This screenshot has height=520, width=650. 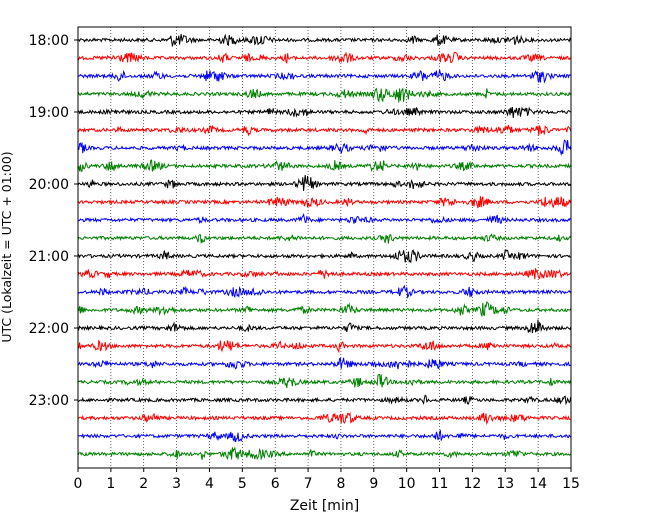 I want to click on x-axis-label: Zeit [min], so click(x=324, y=506).